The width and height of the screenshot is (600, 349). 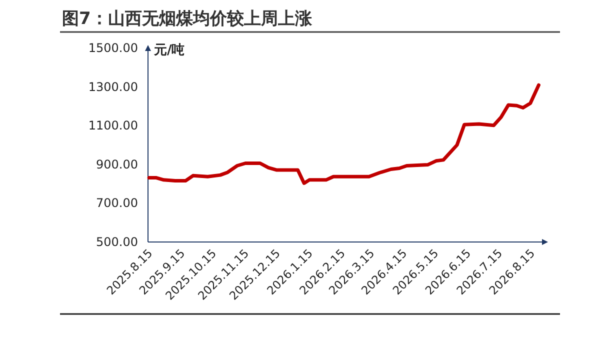 I want to click on y-tick-label: 1100.00, so click(x=113, y=125).